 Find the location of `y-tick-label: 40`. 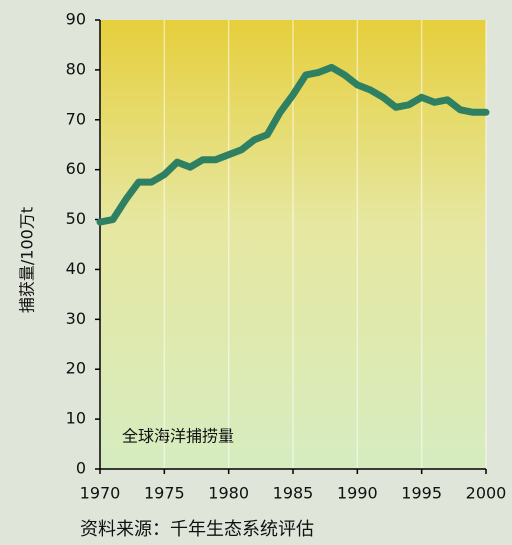

y-tick-label: 40 is located at coordinates (76, 268).